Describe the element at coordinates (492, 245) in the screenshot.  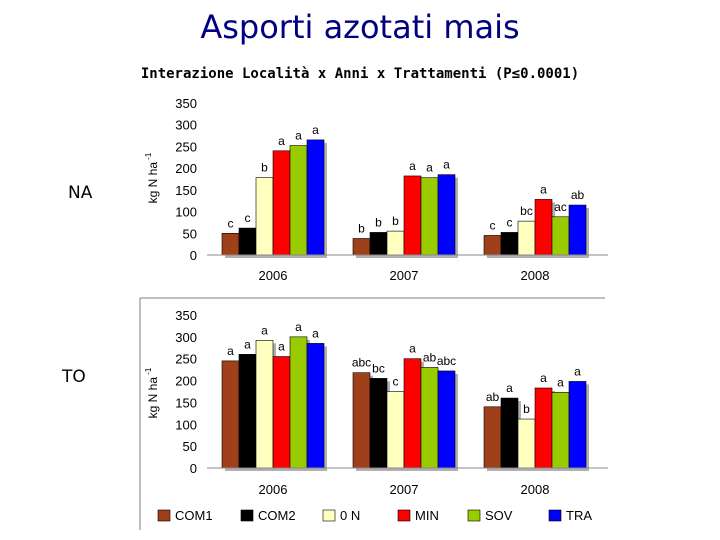
I see `na-bar-com1-2008` at that location.